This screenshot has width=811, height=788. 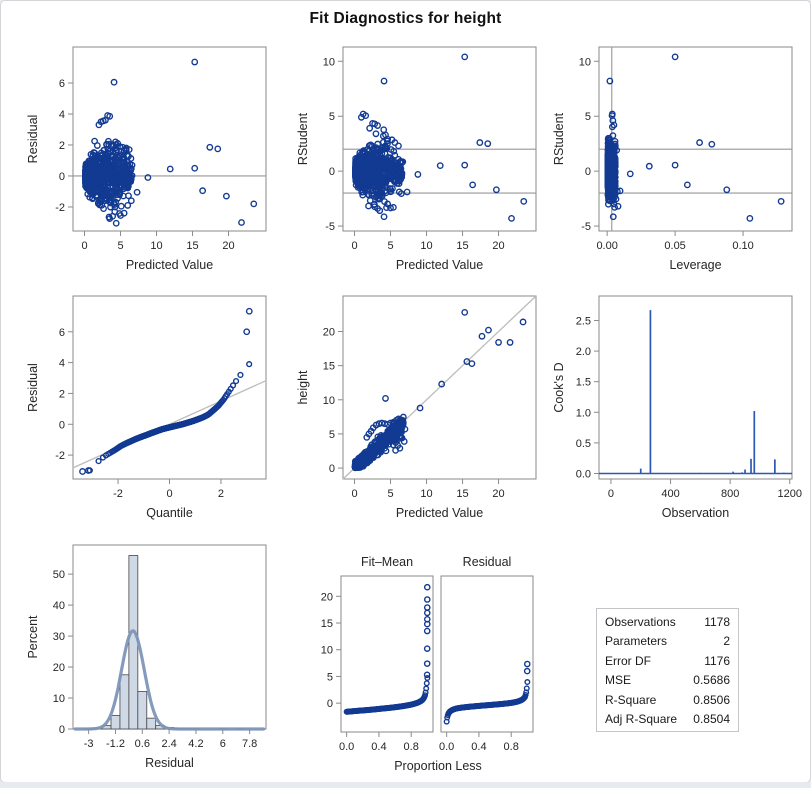 I want to click on residual-quantile-axes: -2 0 2 -2 0 2 4 6 Quantile Residual, so click(x=125, y=423).